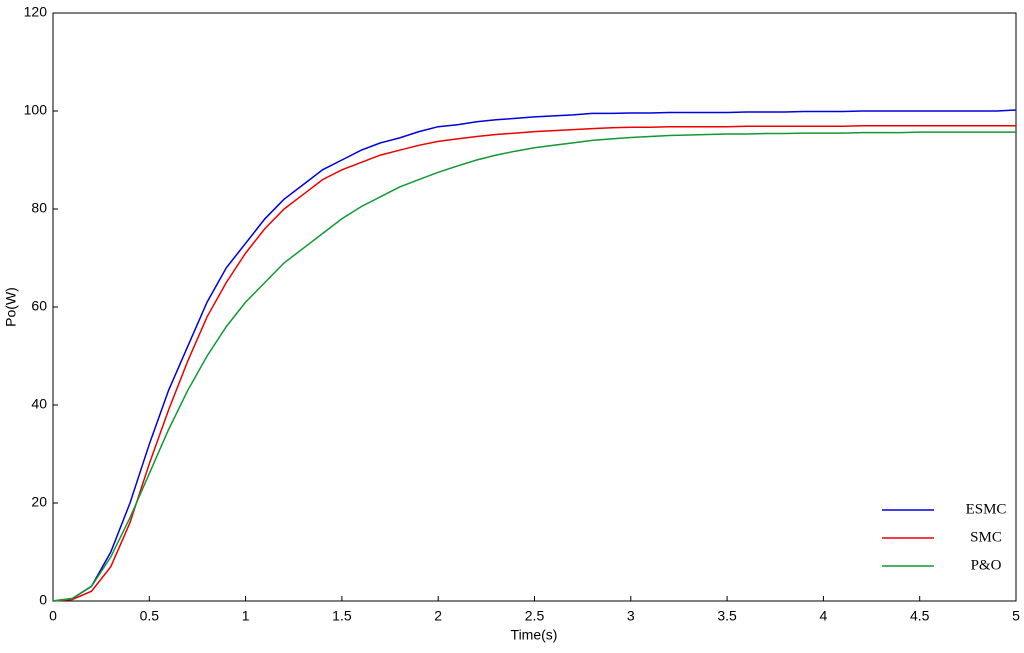 The image size is (1024, 653). What do you see at coordinates (1016, 616) in the screenshot?
I see `x-tick-label: 5` at bounding box center [1016, 616].